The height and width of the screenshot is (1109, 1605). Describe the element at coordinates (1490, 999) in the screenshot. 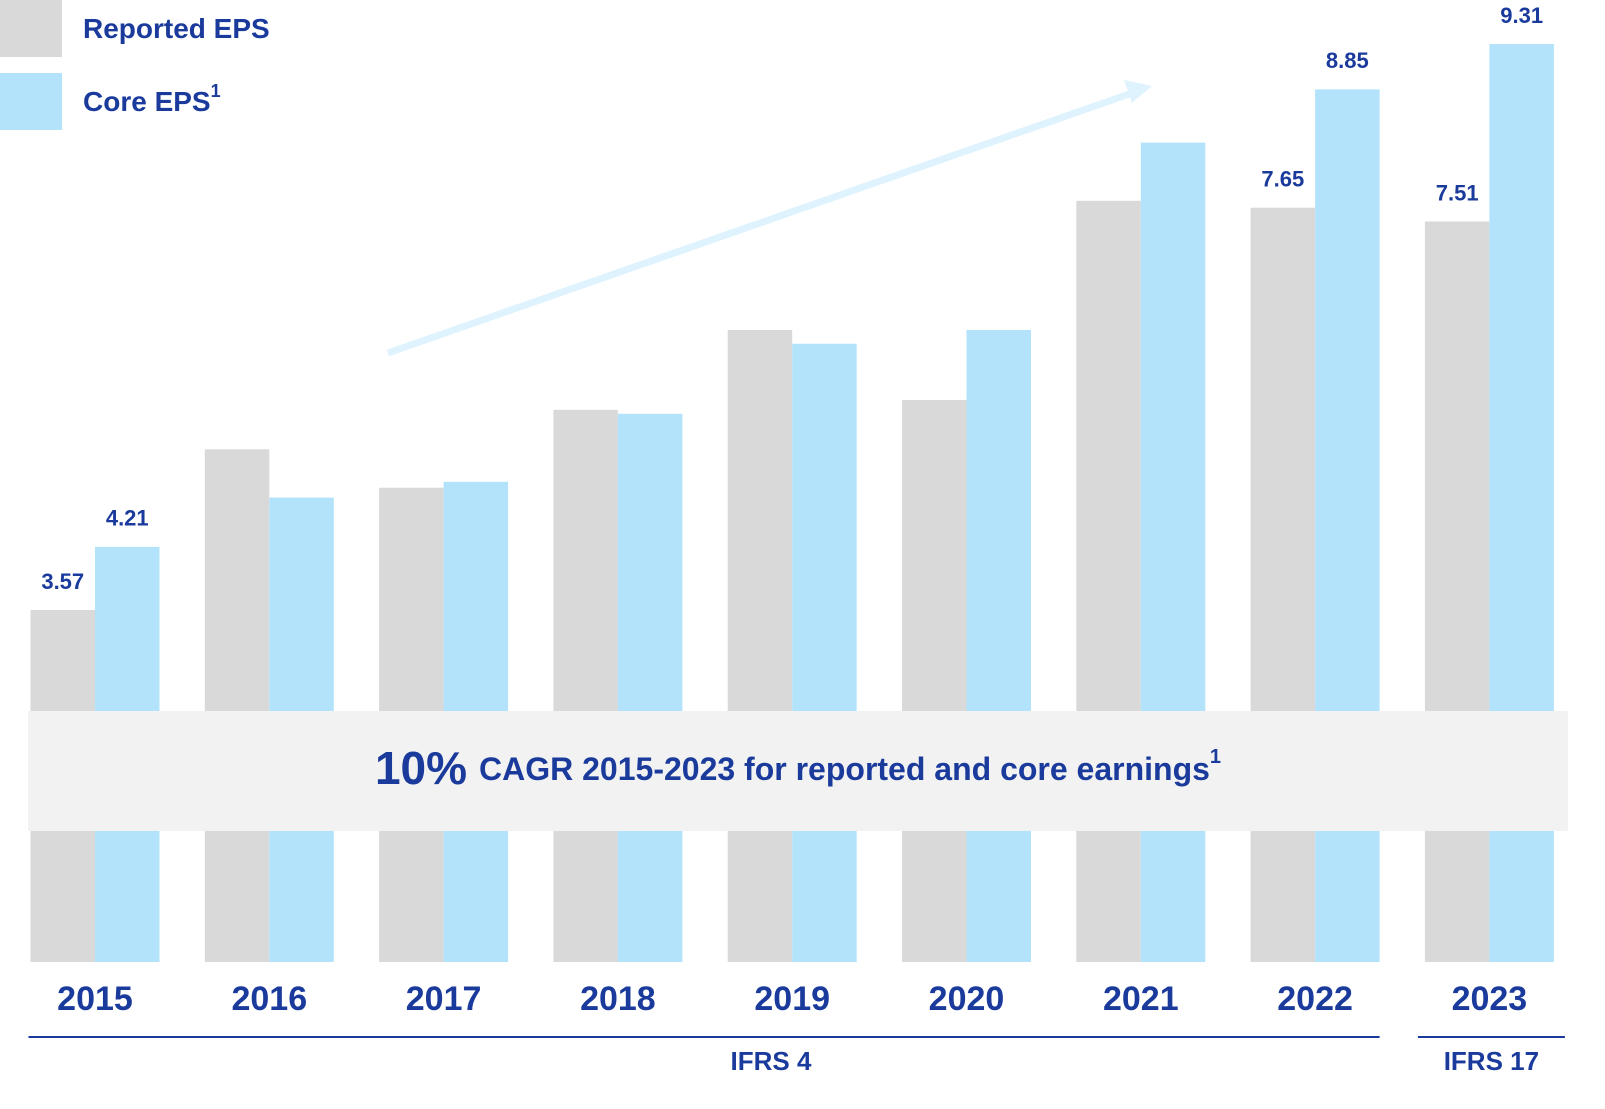

I see `x-tick-label: 2023` at that location.